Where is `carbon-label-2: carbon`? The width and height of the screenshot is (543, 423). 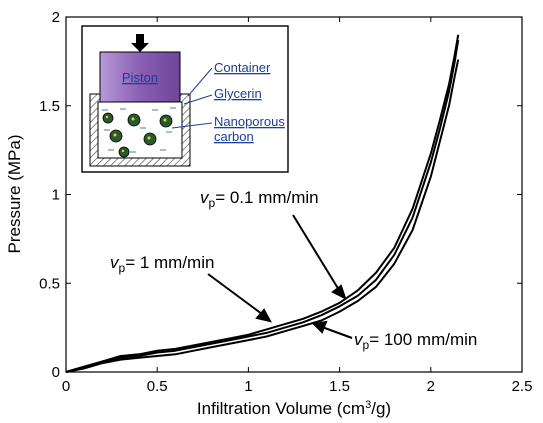 carbon-label-2: carbon is located at coordinates (234, 136).